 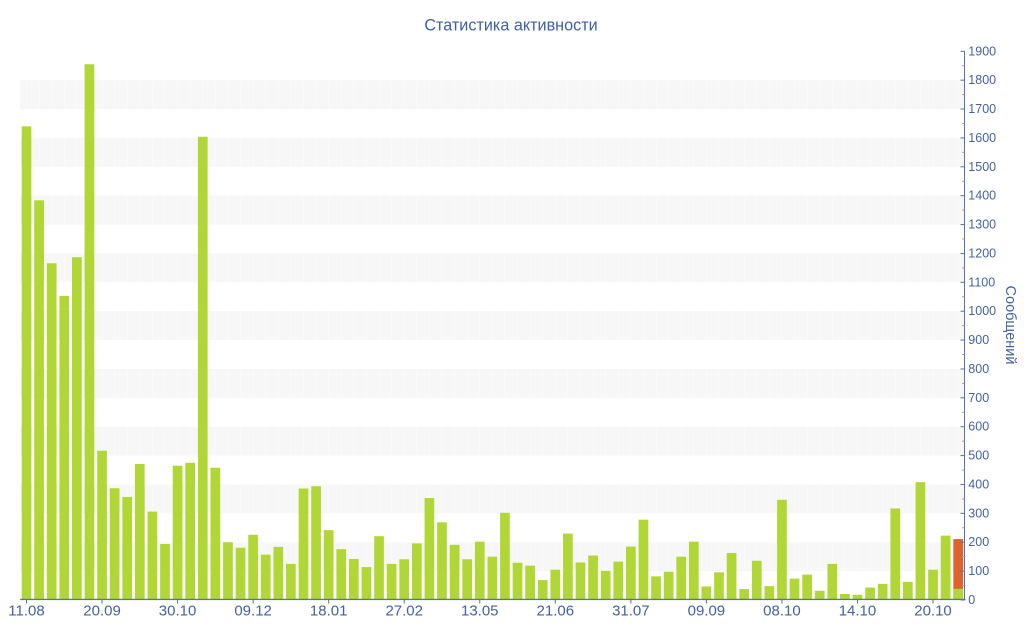 I want to click on svg-text: 13.05, so click(x=480, y=611).